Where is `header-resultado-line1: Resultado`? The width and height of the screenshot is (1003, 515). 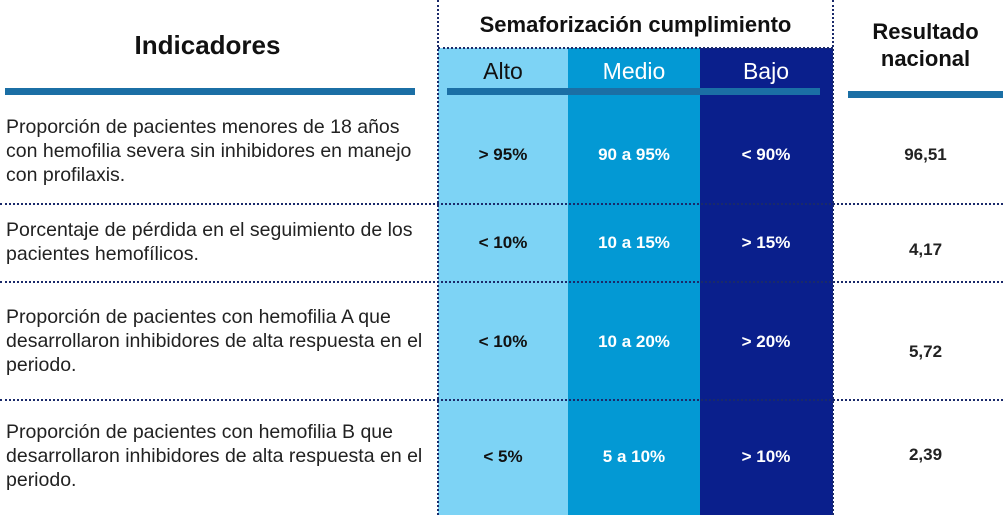
header-resultado-line1: Resultado is located at coordinates (925, 31).